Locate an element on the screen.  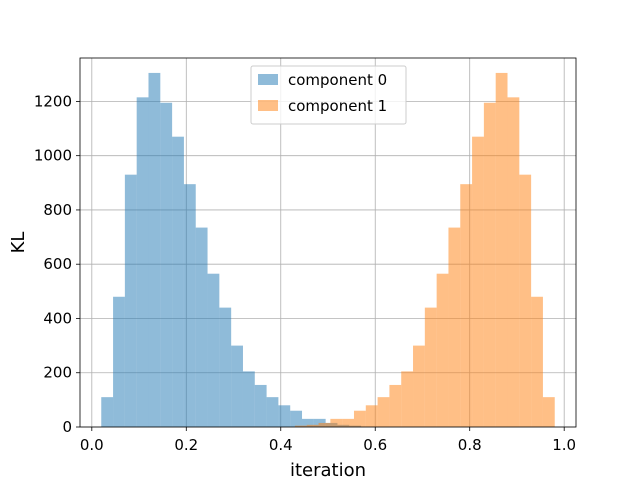
y-tick-label: 600 is located at coordinates (57, 264).